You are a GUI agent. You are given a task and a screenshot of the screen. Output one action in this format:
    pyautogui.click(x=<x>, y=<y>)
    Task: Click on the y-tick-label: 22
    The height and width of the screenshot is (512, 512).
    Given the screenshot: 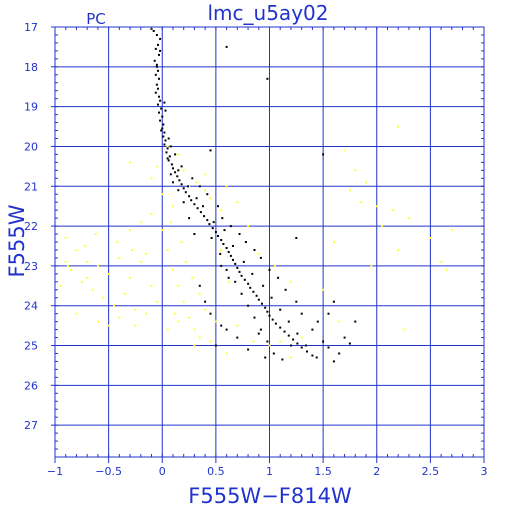 What is the action you would take?
    pyautogui.click(x=31, y=226)
    